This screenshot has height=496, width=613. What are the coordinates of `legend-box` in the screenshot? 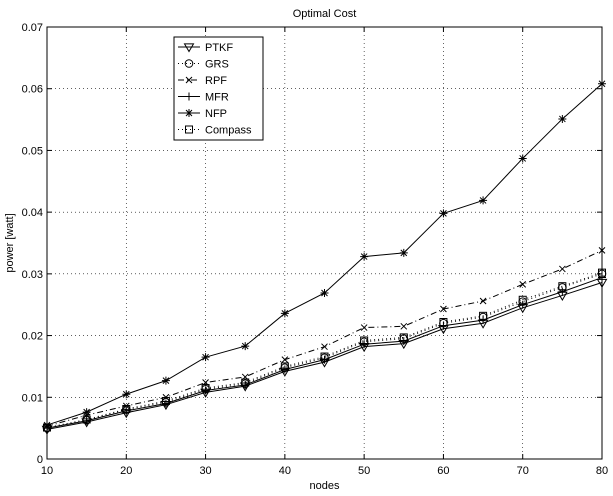 It's located at (218, 88).